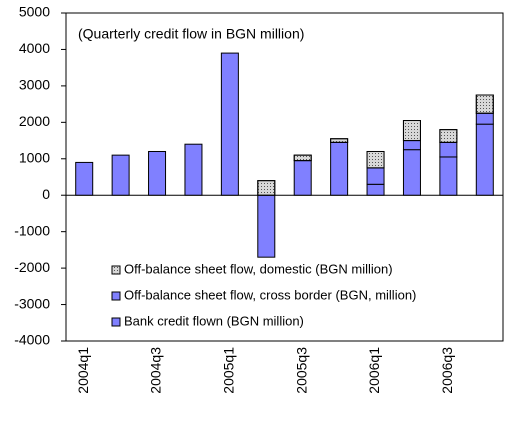  What do you see at coordinates (34, 85) in the screenshot?
I see `y-tick-label: 3000` at bounding box center [34, 85].